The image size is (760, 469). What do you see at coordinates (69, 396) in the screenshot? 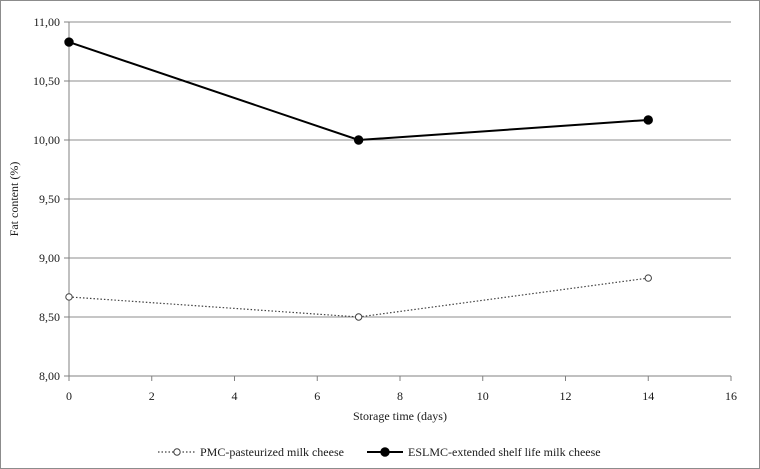
I see `x-tick-label: 0` at bounding box center [69, 396].